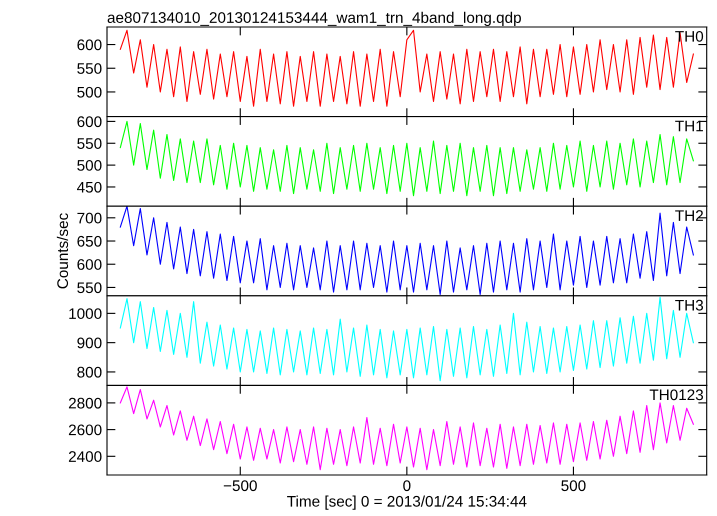 Image resolution: width=717 pixels, height=516 pixels. I want to click on y-tick-label: 2800, so click(85, 403).